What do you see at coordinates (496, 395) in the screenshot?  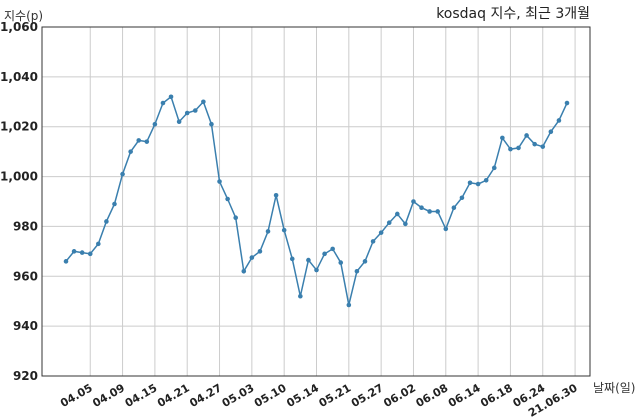 I see `x-tick-label: 06.18` at bounding box center [496, 395].